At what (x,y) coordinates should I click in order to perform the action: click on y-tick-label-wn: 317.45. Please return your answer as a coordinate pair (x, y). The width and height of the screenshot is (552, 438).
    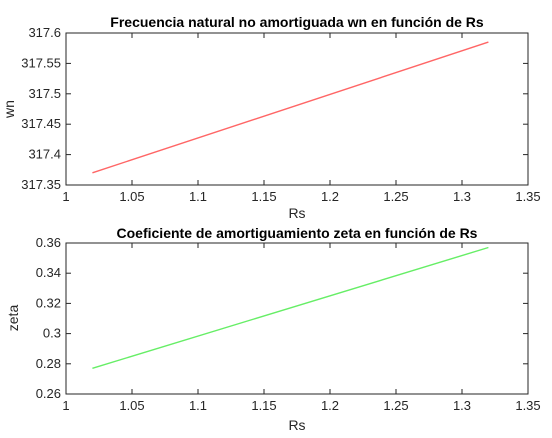
    Looking at the image, I should click on (41, 123).